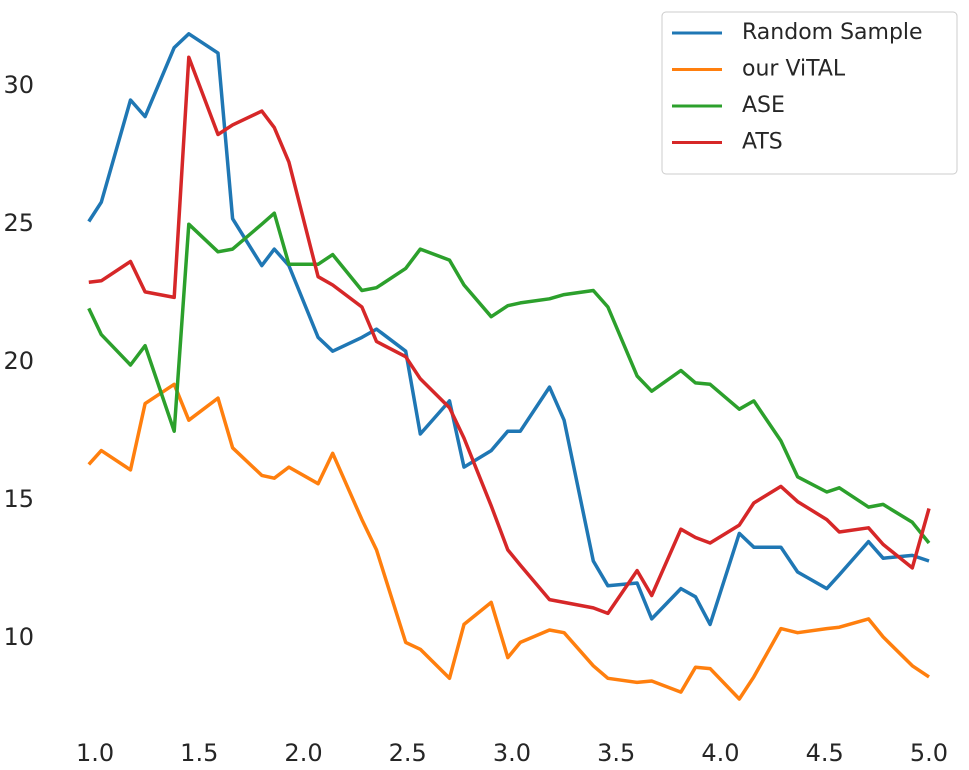 This screenshot has height=770, width=969. What do you see at coordinates (18, 361) in the screenshot?
I see `y-tick-label: 20` at bounding box center [18, 361].